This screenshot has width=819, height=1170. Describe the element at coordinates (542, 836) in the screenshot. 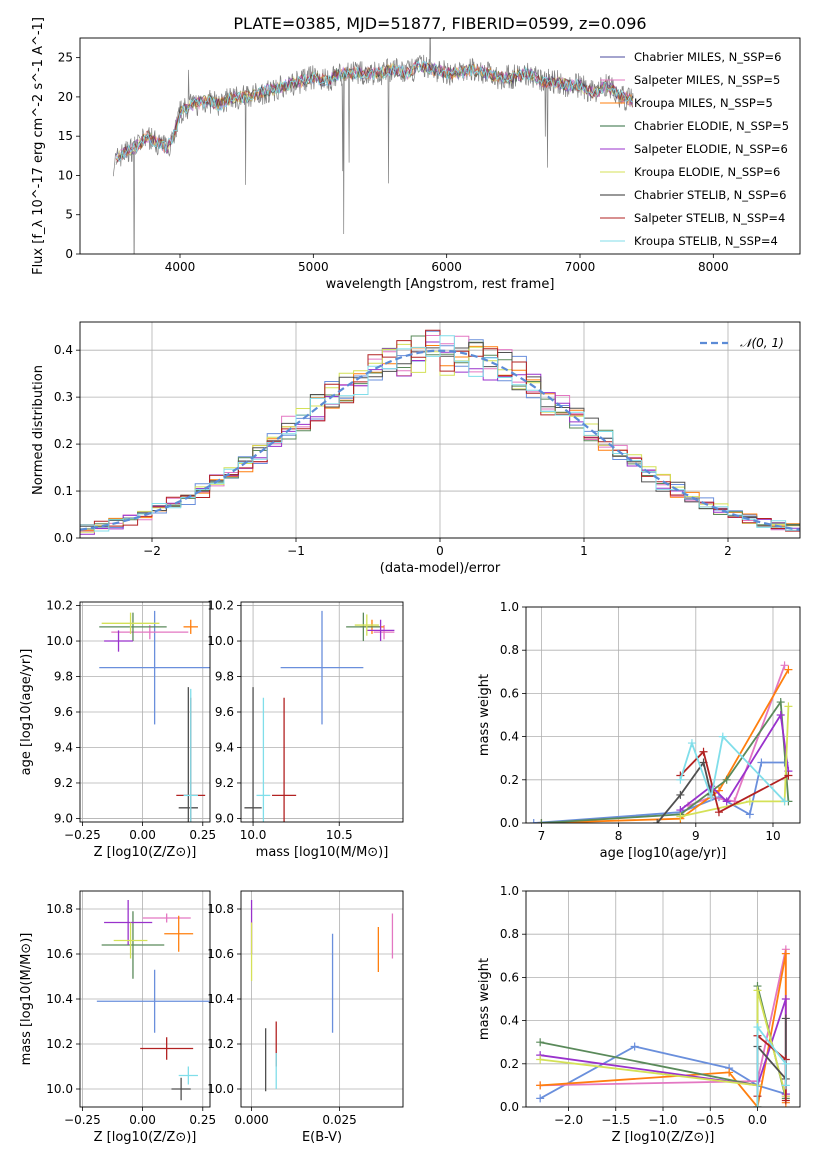

I see `x-tick-label: 7` at that location.